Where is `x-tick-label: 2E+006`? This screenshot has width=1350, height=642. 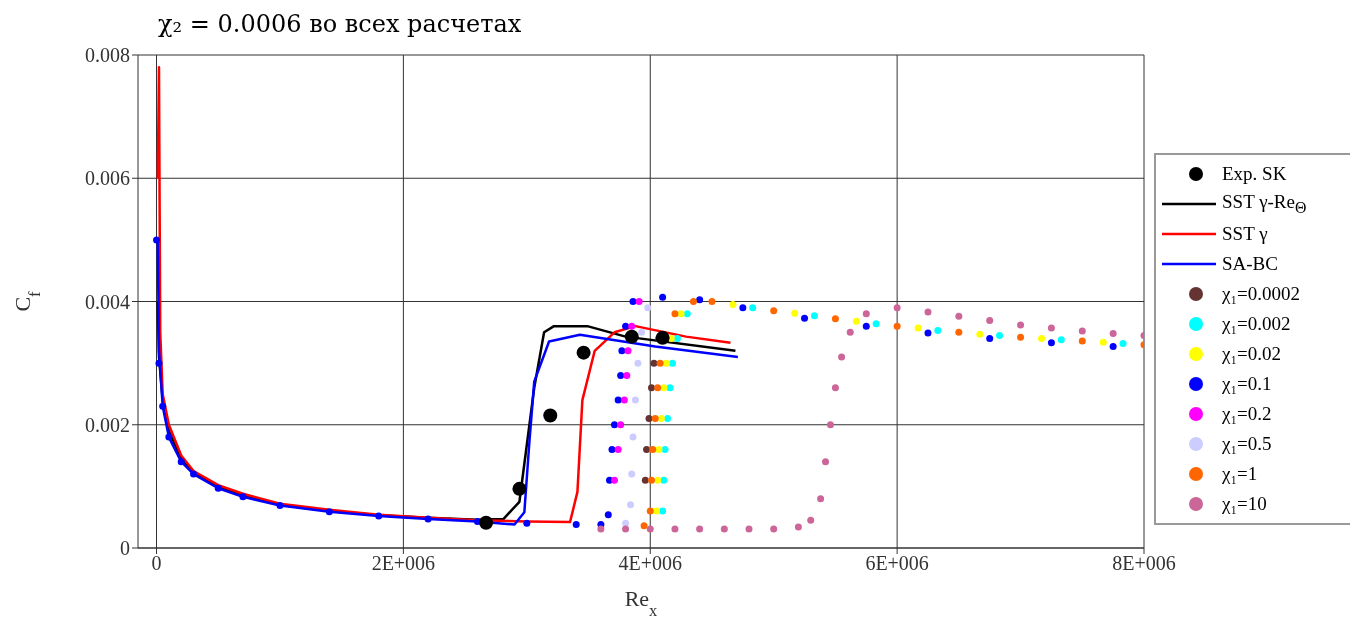
x-tick-label: 2E+006 is located at coordinates (403, 563).